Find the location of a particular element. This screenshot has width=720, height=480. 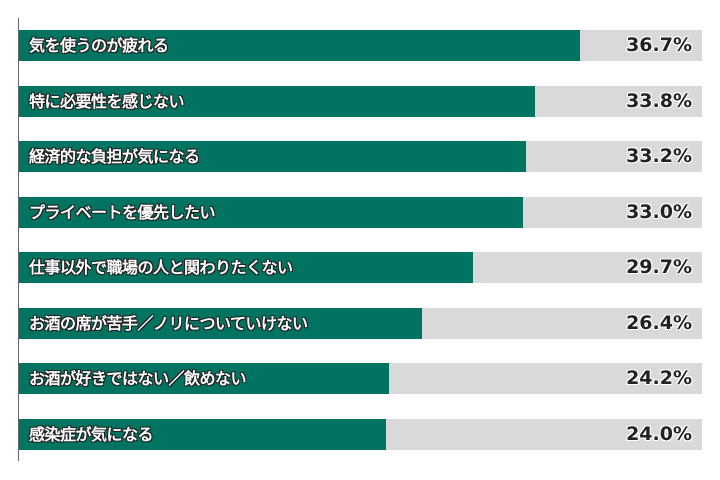

bar-label: 特に必要性を感じない is located at coordinates (107, 101).